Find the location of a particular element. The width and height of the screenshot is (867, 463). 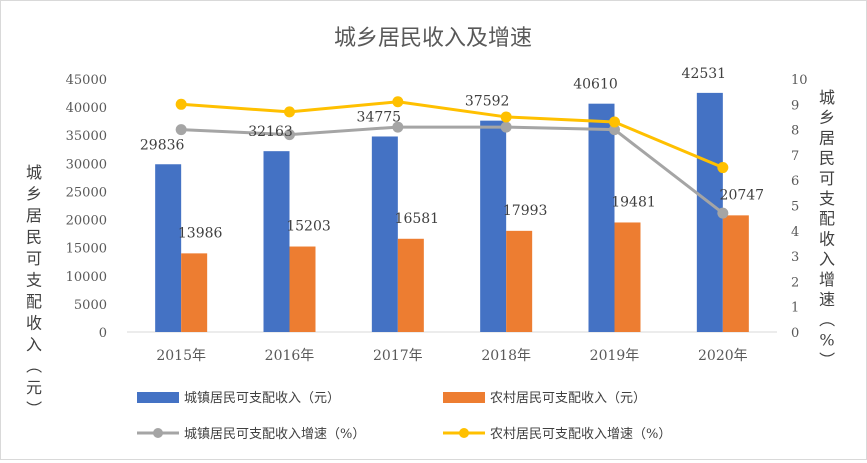

left-tick-label: 10000 is located at coordinates (86, 277).